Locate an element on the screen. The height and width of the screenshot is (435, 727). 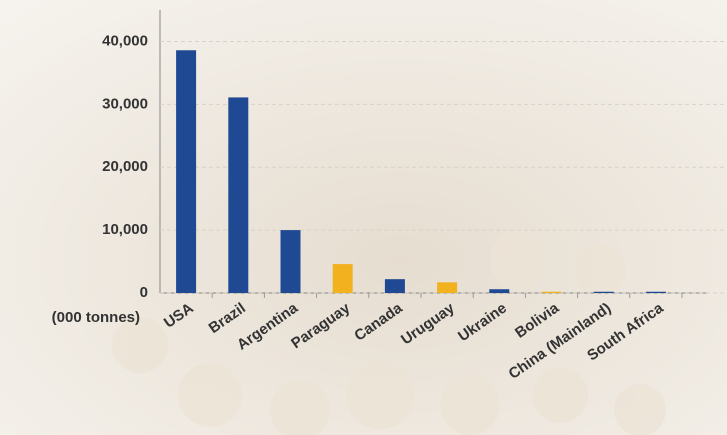
y-tick-label: 40,000 is located at coordinates (125, 40).